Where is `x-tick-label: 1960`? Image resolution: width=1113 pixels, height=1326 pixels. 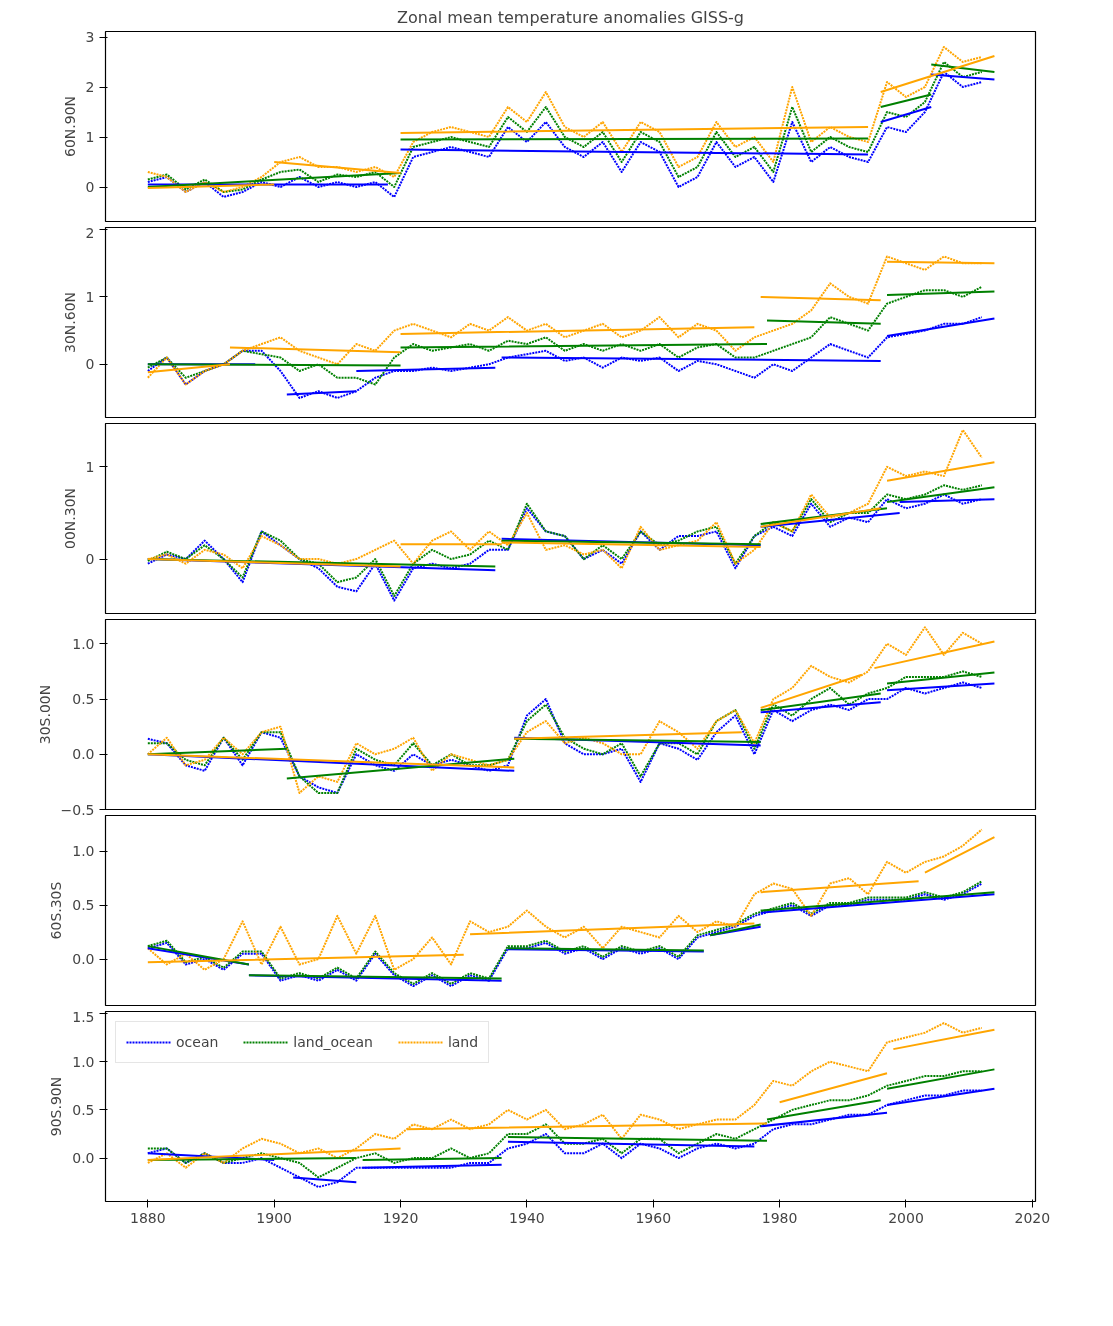 x-tick-label: 1960 is located at coordinates (653, 1217).